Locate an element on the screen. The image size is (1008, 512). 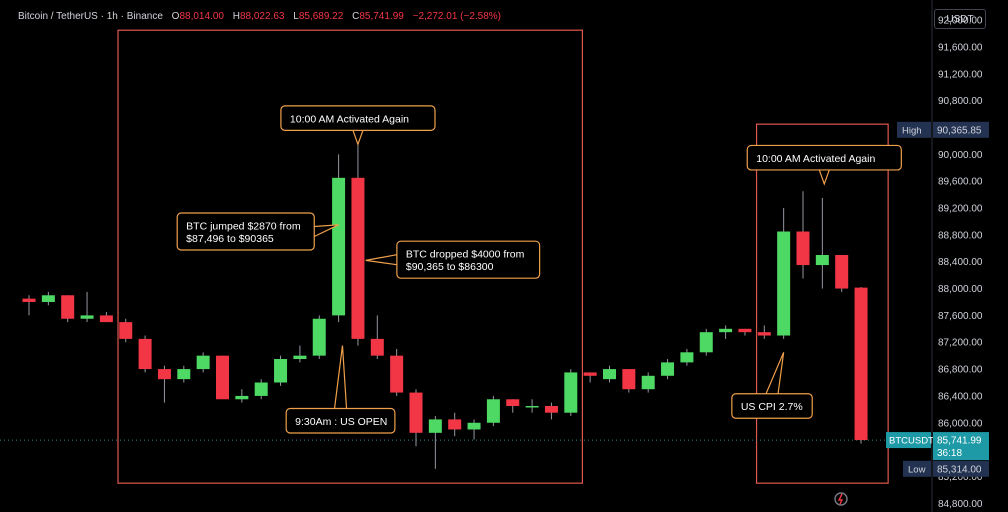
callout-text: 9:30Am : US OPEN is located at coordinates (341, 422).